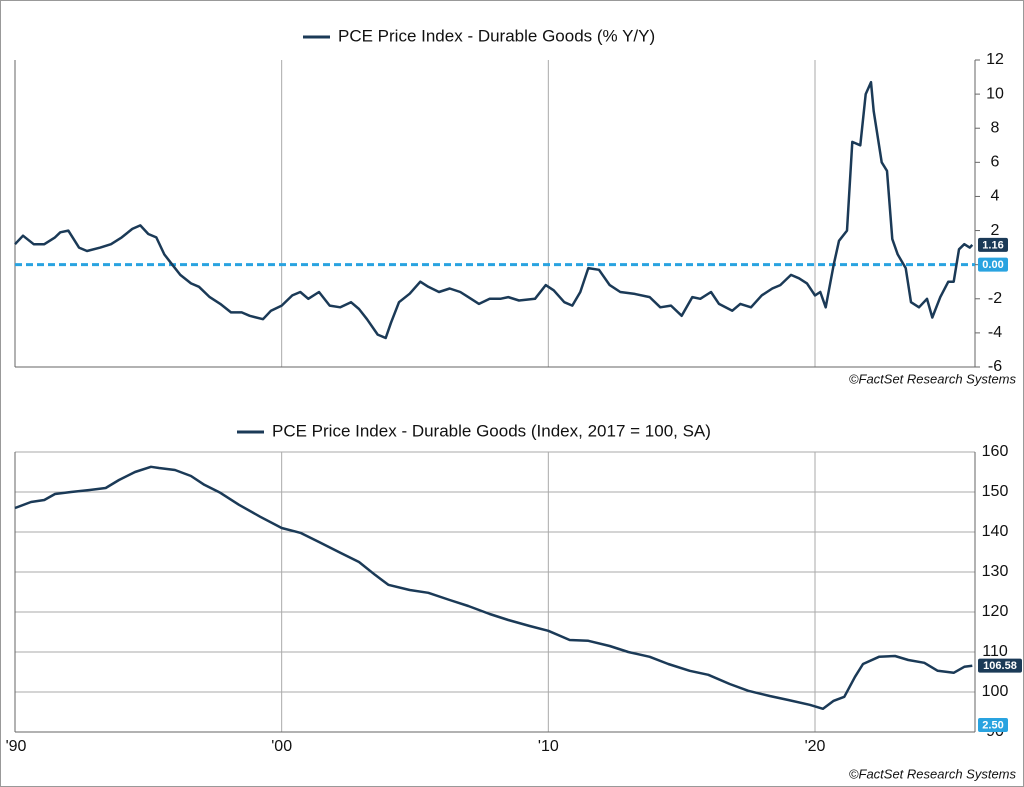  I want to click on y-tick-label: 4, so click(995, 196).